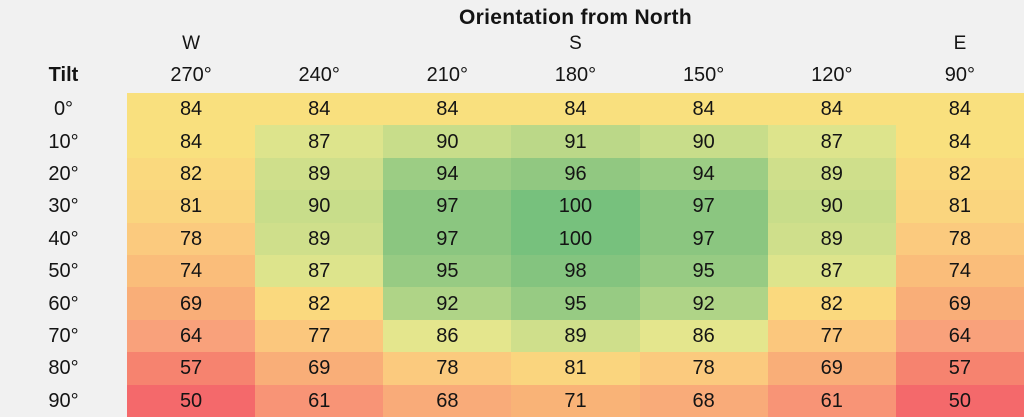 The width and height of the screenshot is (1024, 417). I want to click on row-label: 0°, so click(63, 109).